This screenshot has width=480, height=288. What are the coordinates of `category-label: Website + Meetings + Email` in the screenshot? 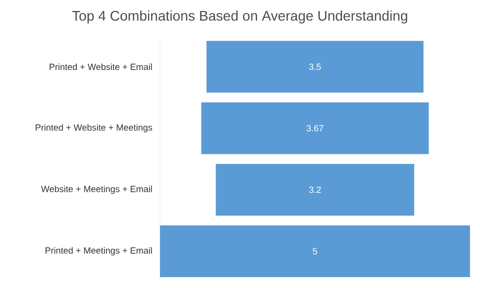 It's located at (96, 190).